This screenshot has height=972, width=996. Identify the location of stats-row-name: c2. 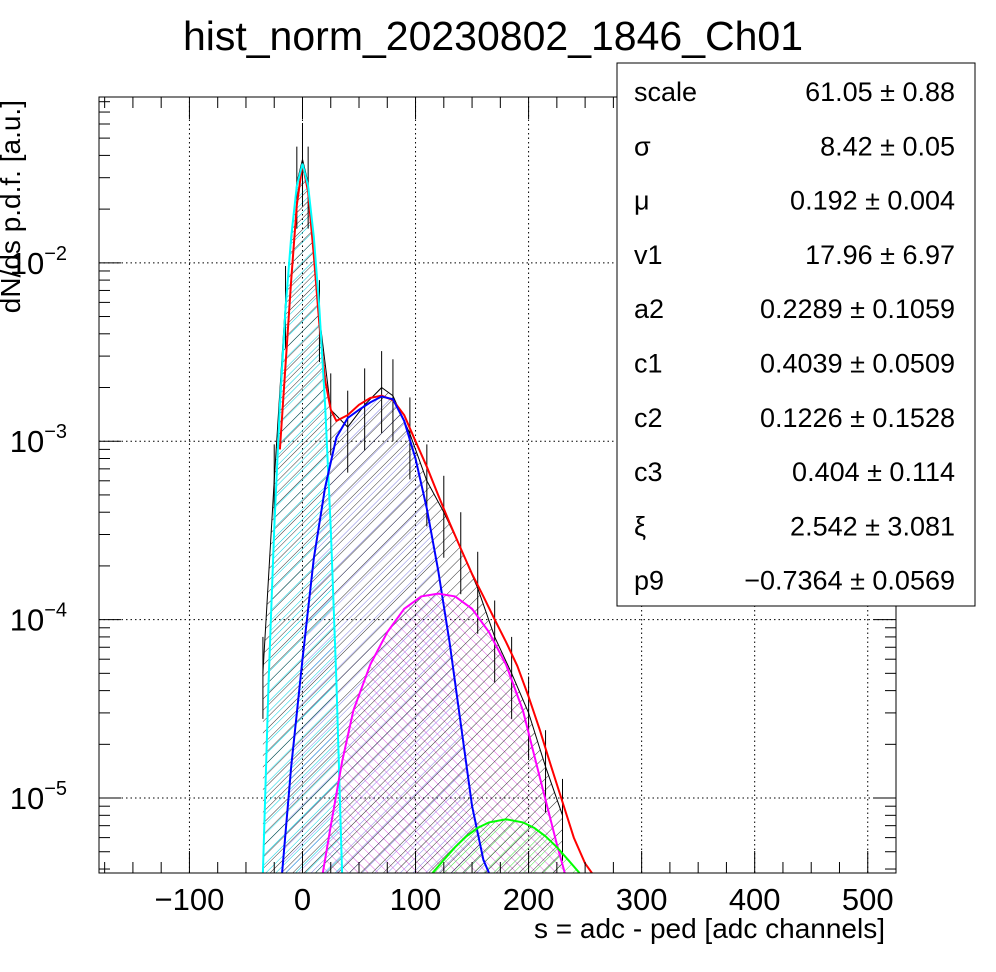
(648, 418).